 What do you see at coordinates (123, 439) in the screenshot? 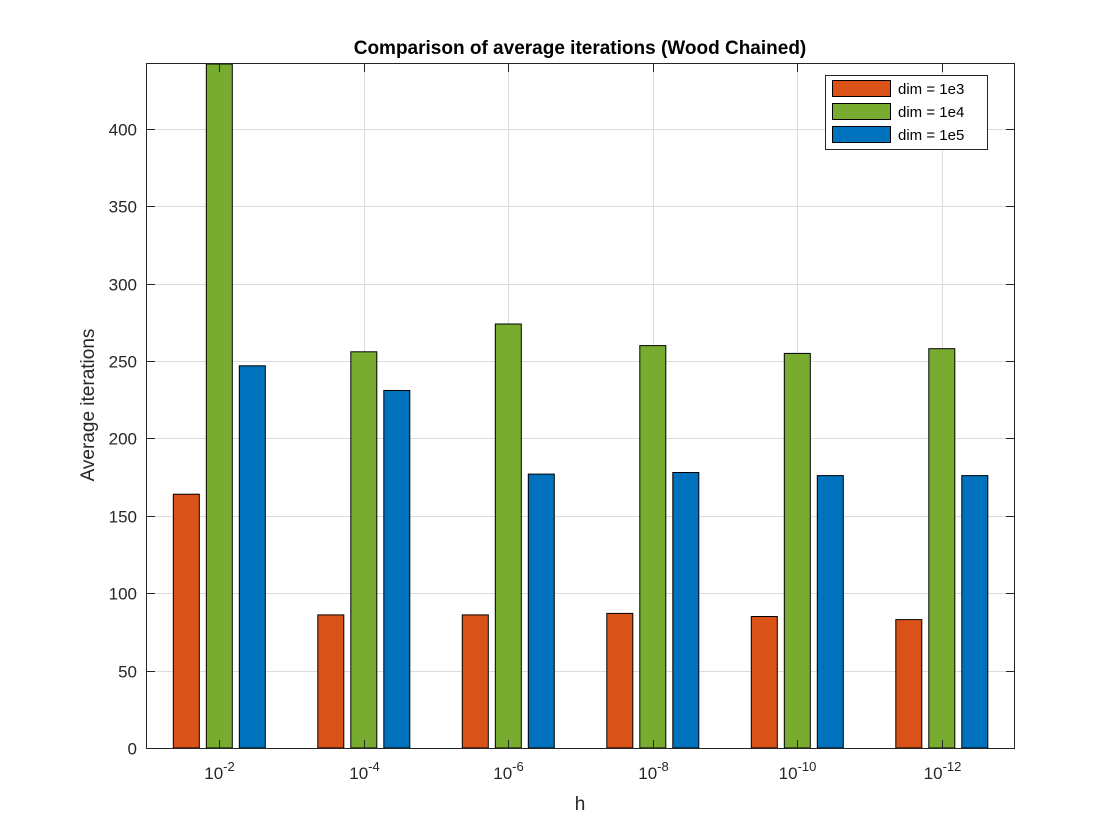
I see `y-tick-label: 200` at bounding box center [123, 439].